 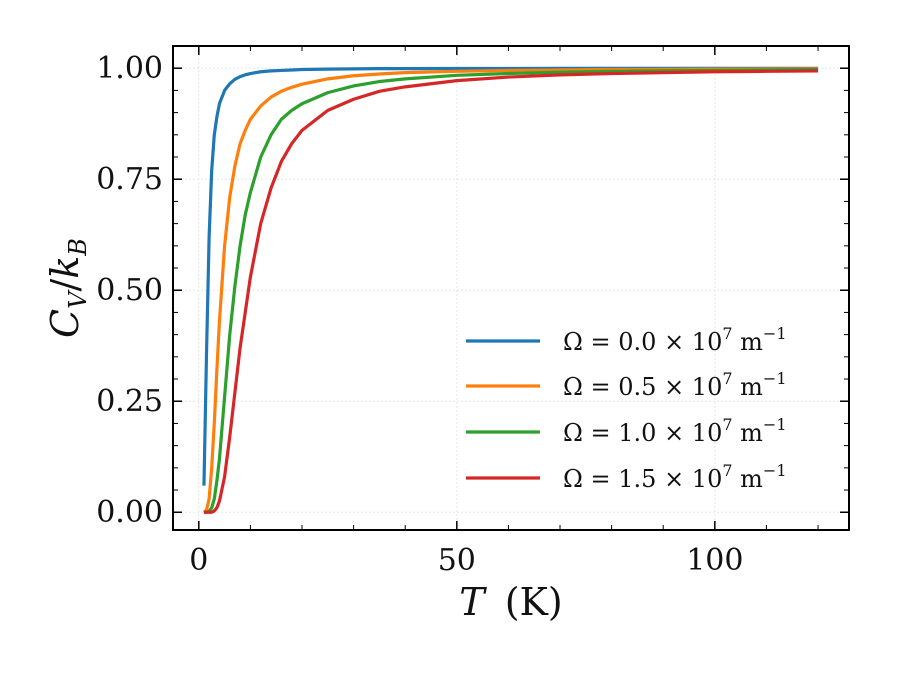 I want to click on y-axis-subscript-v: V, so click(x=78, y=299).